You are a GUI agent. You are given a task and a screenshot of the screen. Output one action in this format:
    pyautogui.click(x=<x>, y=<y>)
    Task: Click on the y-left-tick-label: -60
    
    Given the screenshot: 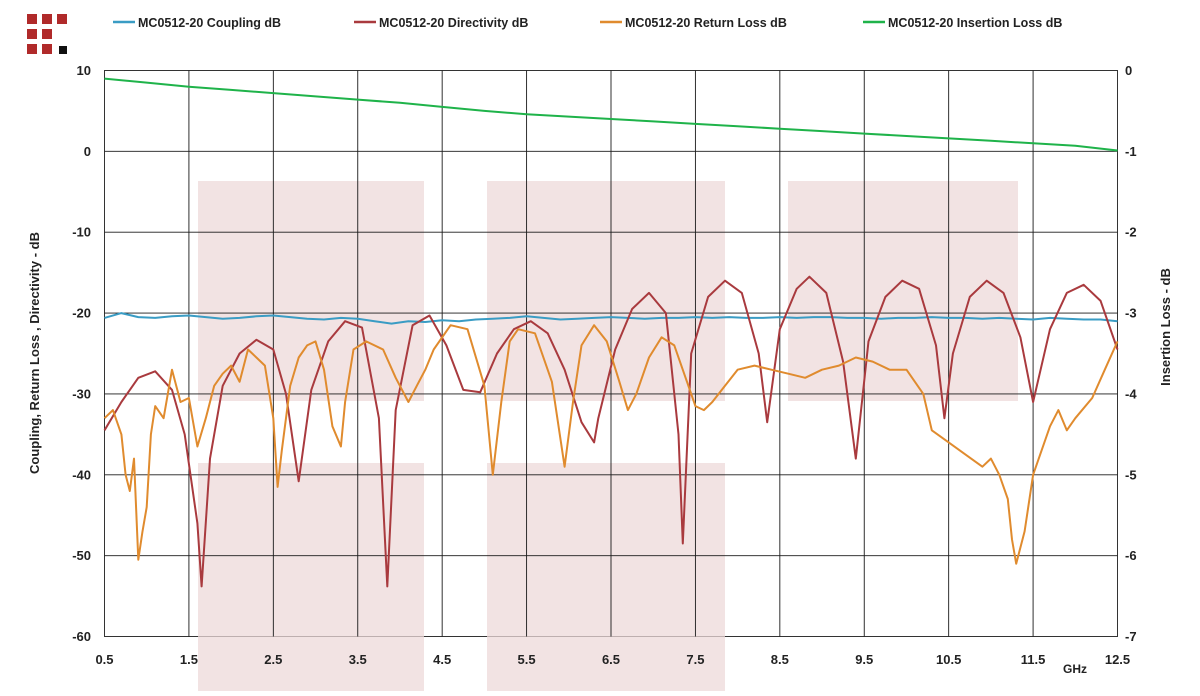 What is the action you would take?
    pyautogui.click(x=81, y=636)
    